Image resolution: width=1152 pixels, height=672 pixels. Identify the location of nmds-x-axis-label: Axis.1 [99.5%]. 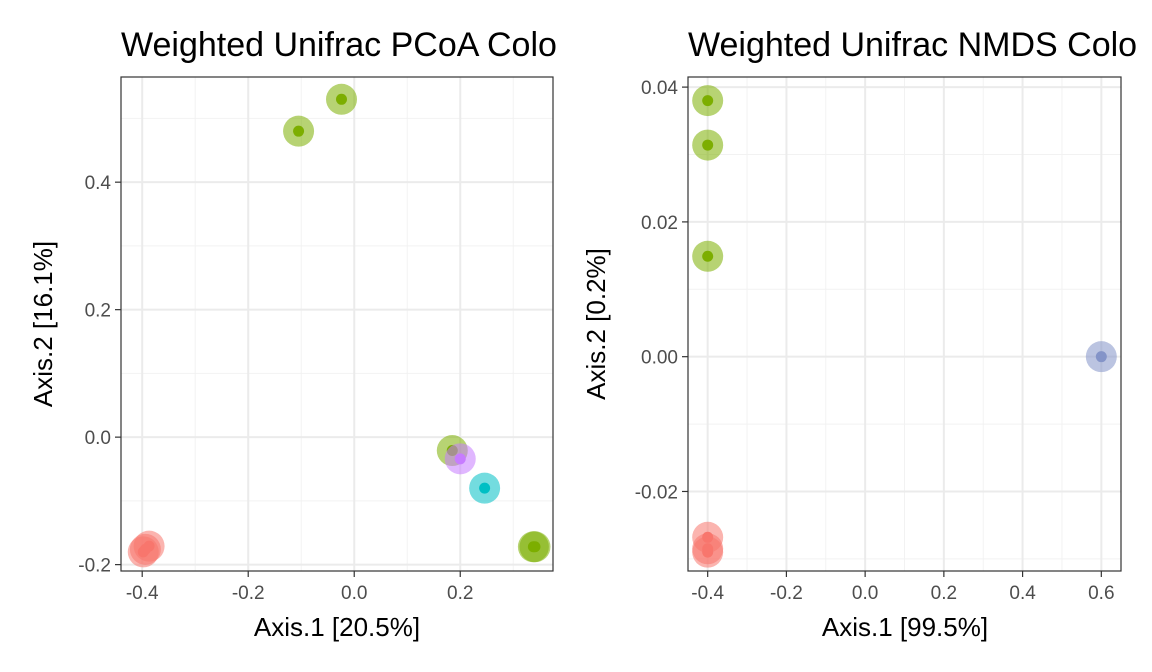
(905, 627).